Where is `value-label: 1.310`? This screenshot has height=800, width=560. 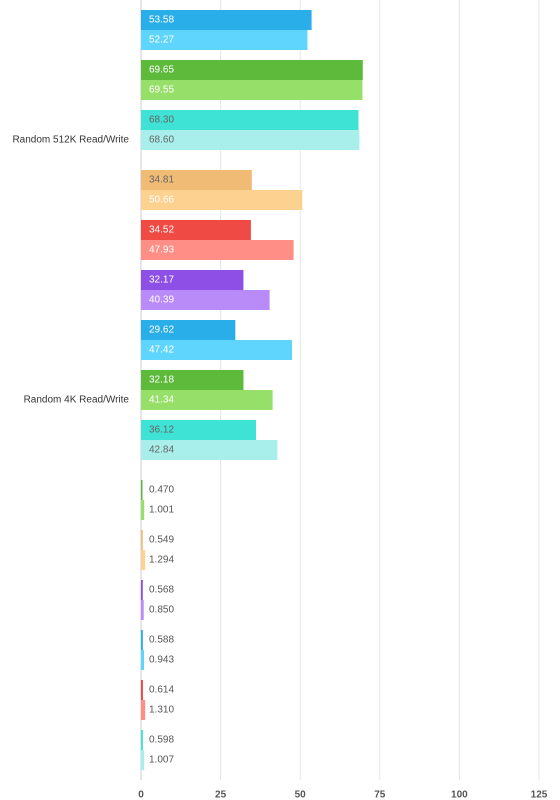
value-label: 1.310 is located at coordinates (161, 710).